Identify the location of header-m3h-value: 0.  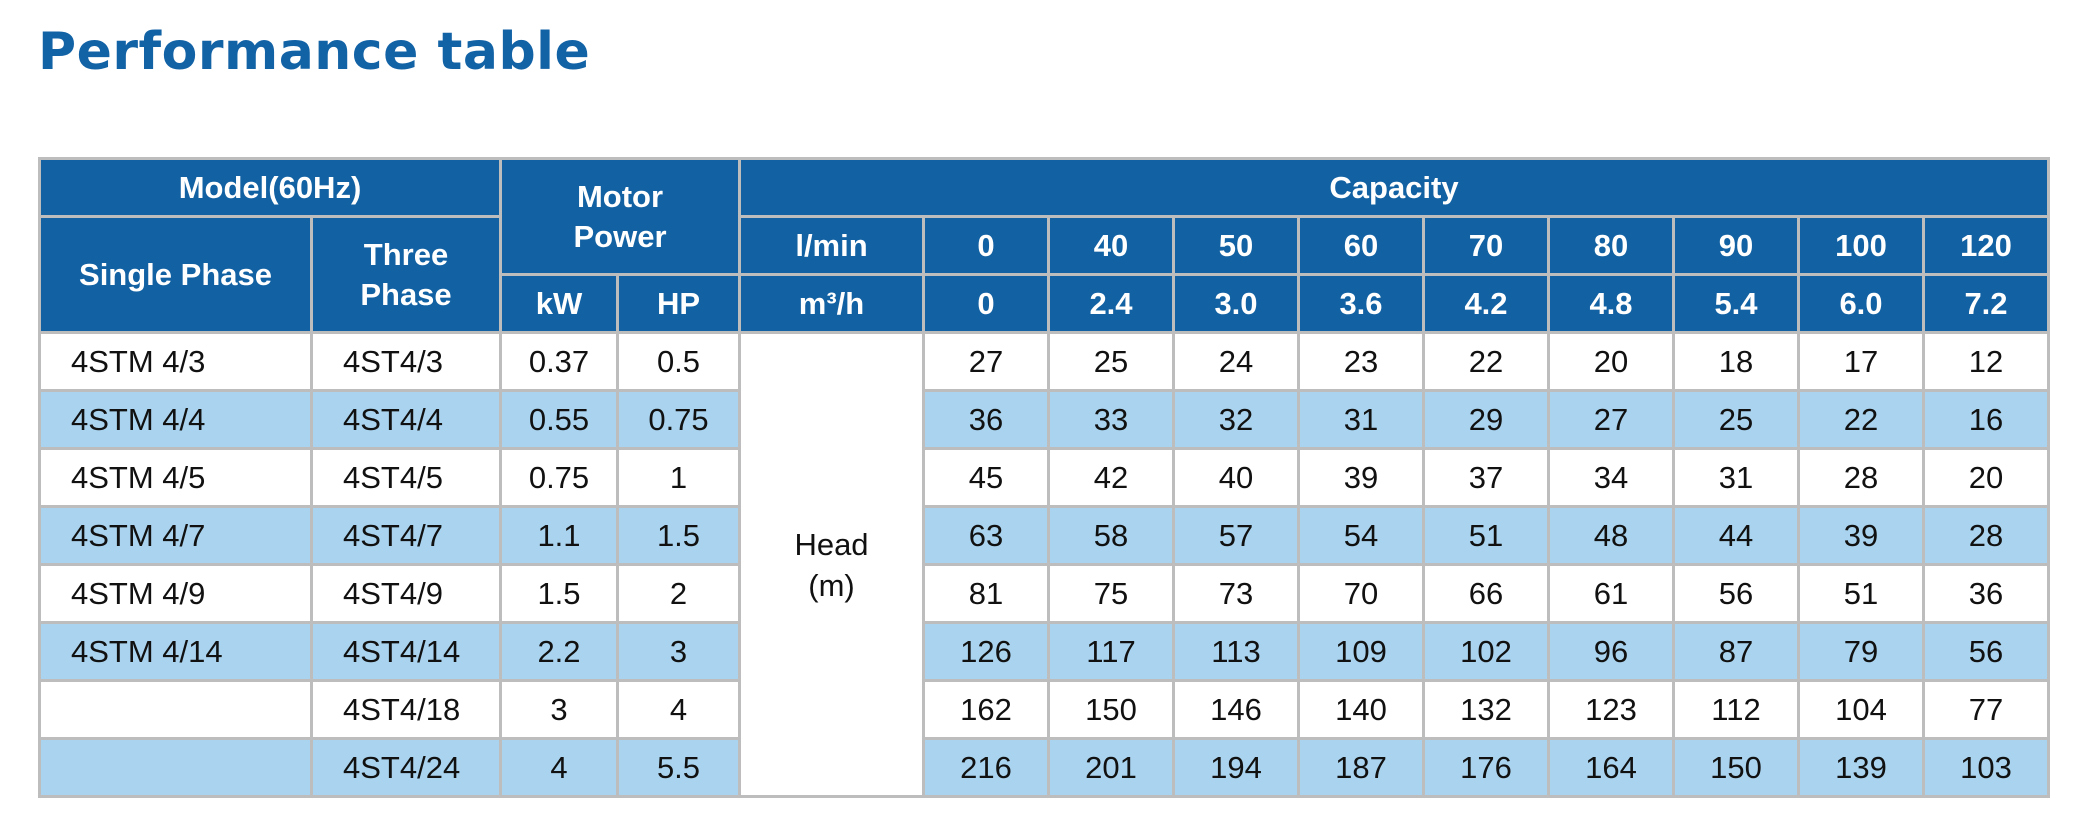
(986, 303).